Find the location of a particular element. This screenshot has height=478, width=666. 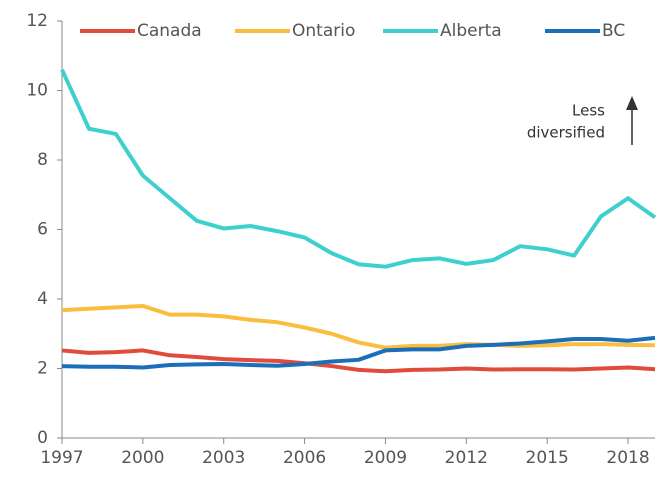

x-tick-label: 2003 is located at coordinates (223, 458).